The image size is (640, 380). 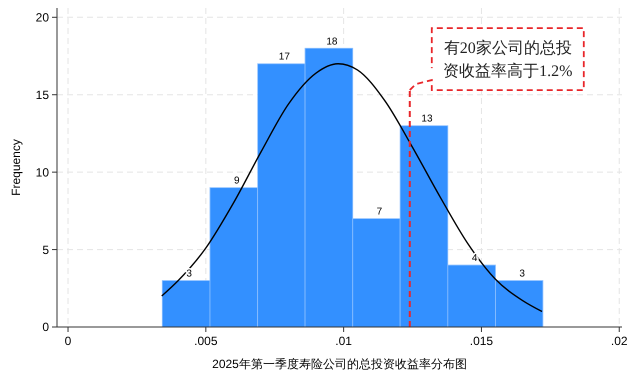 I want to click on y-tick-label: 20, so click(x=43, y=17).